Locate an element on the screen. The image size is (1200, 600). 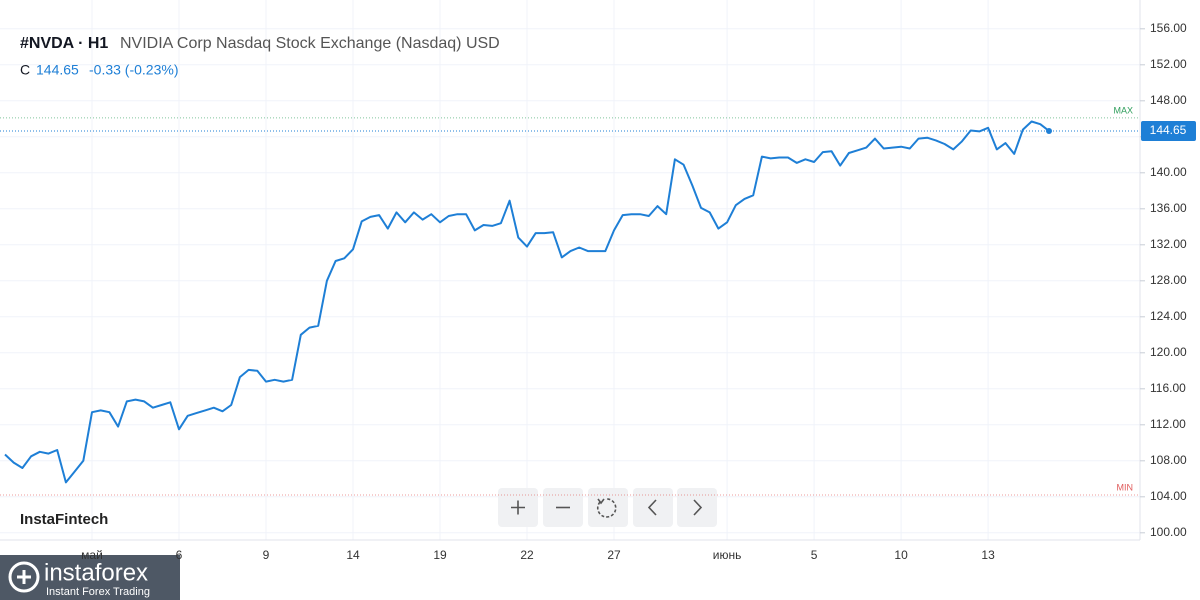
last-point is located at coordinates (1049, 130).